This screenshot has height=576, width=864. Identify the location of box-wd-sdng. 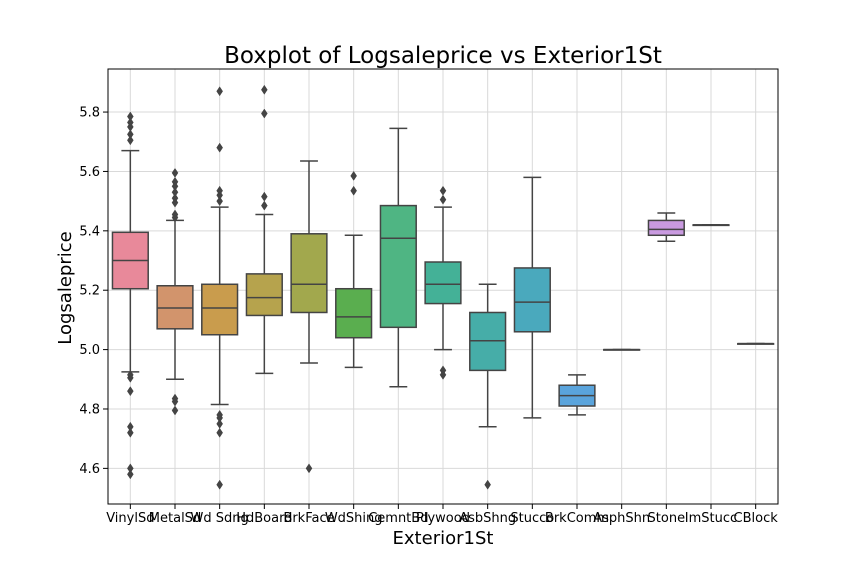
(220, 288).